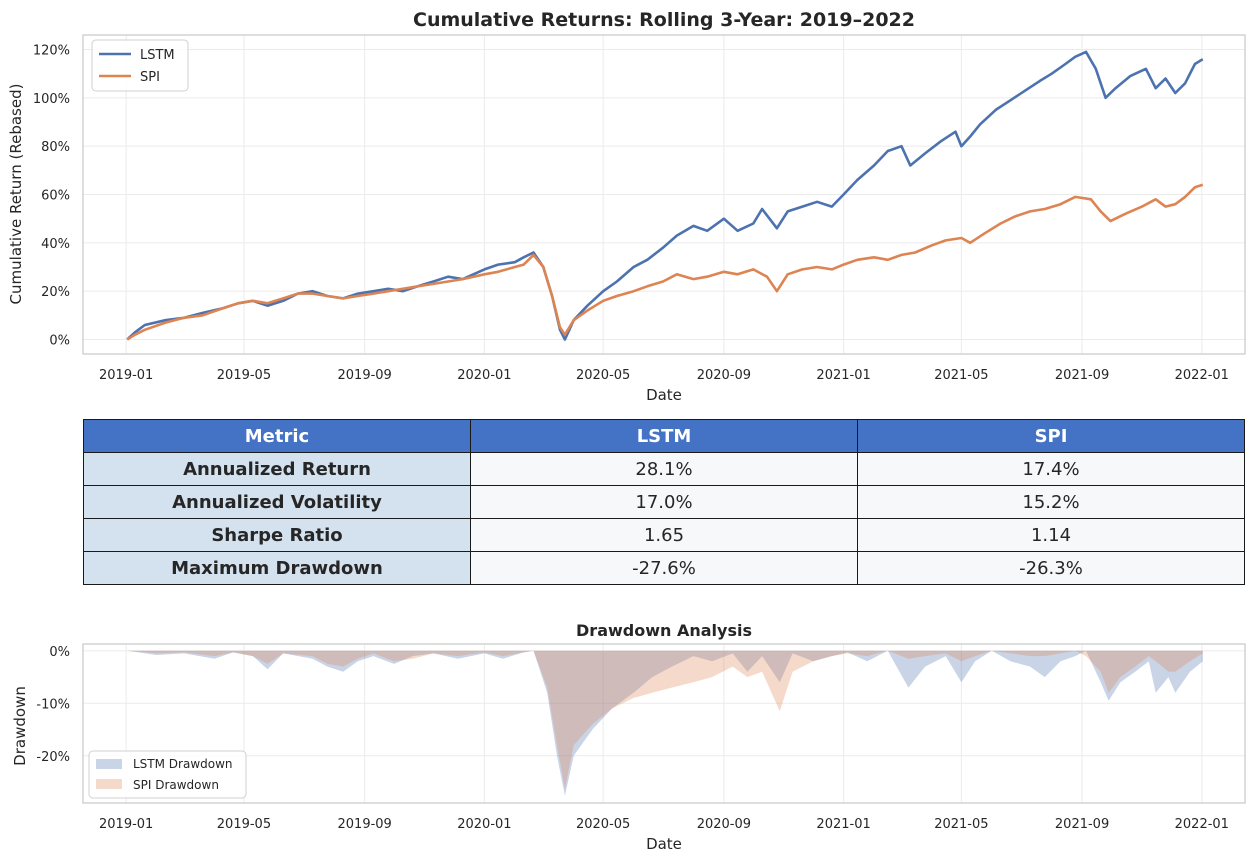  Describe the element at coordinates (55, 196) in the screenshot. I see `y-tick-label: 60%` at that location.